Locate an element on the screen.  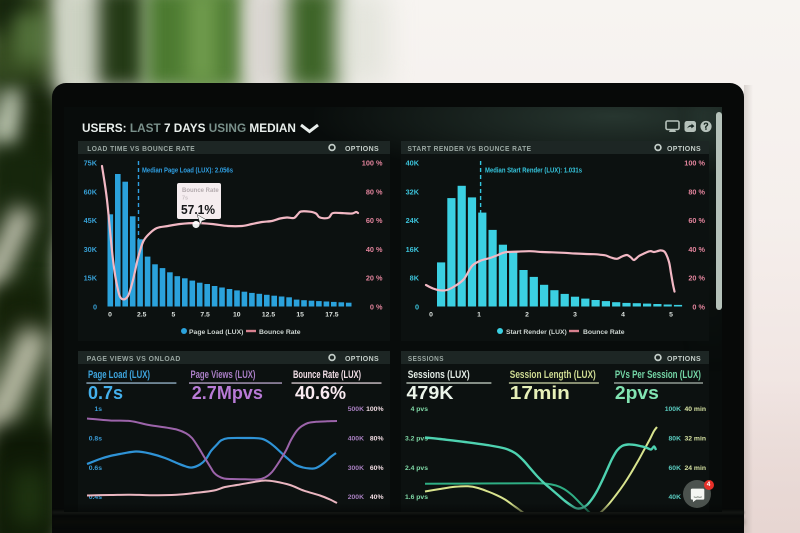
svg-text: Bounce Rate (LUX) is located at coordinates (327, 375).